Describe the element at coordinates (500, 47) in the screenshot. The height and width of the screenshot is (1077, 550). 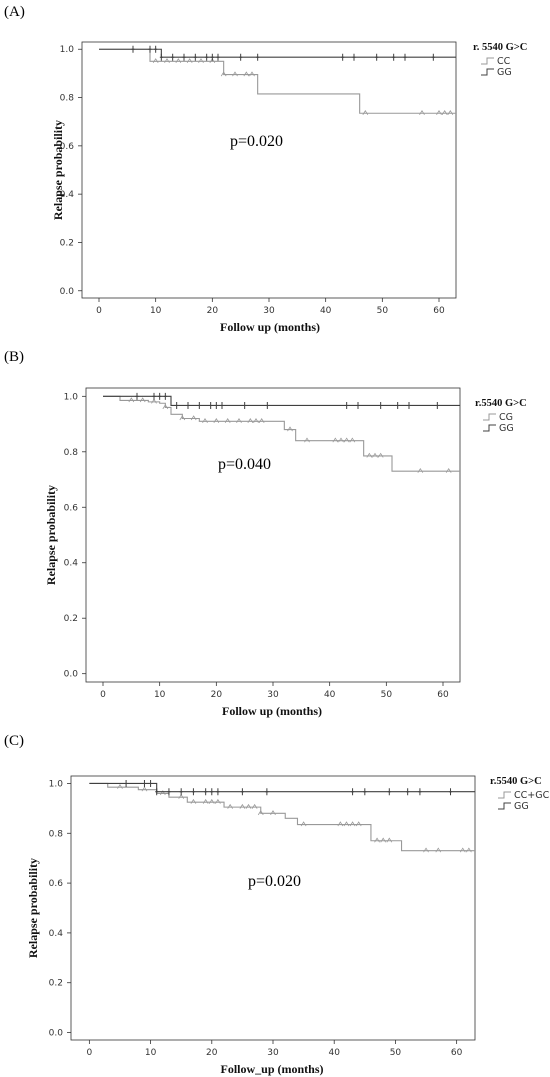
I see `legend-title: r. 5540 G>C` at that location.